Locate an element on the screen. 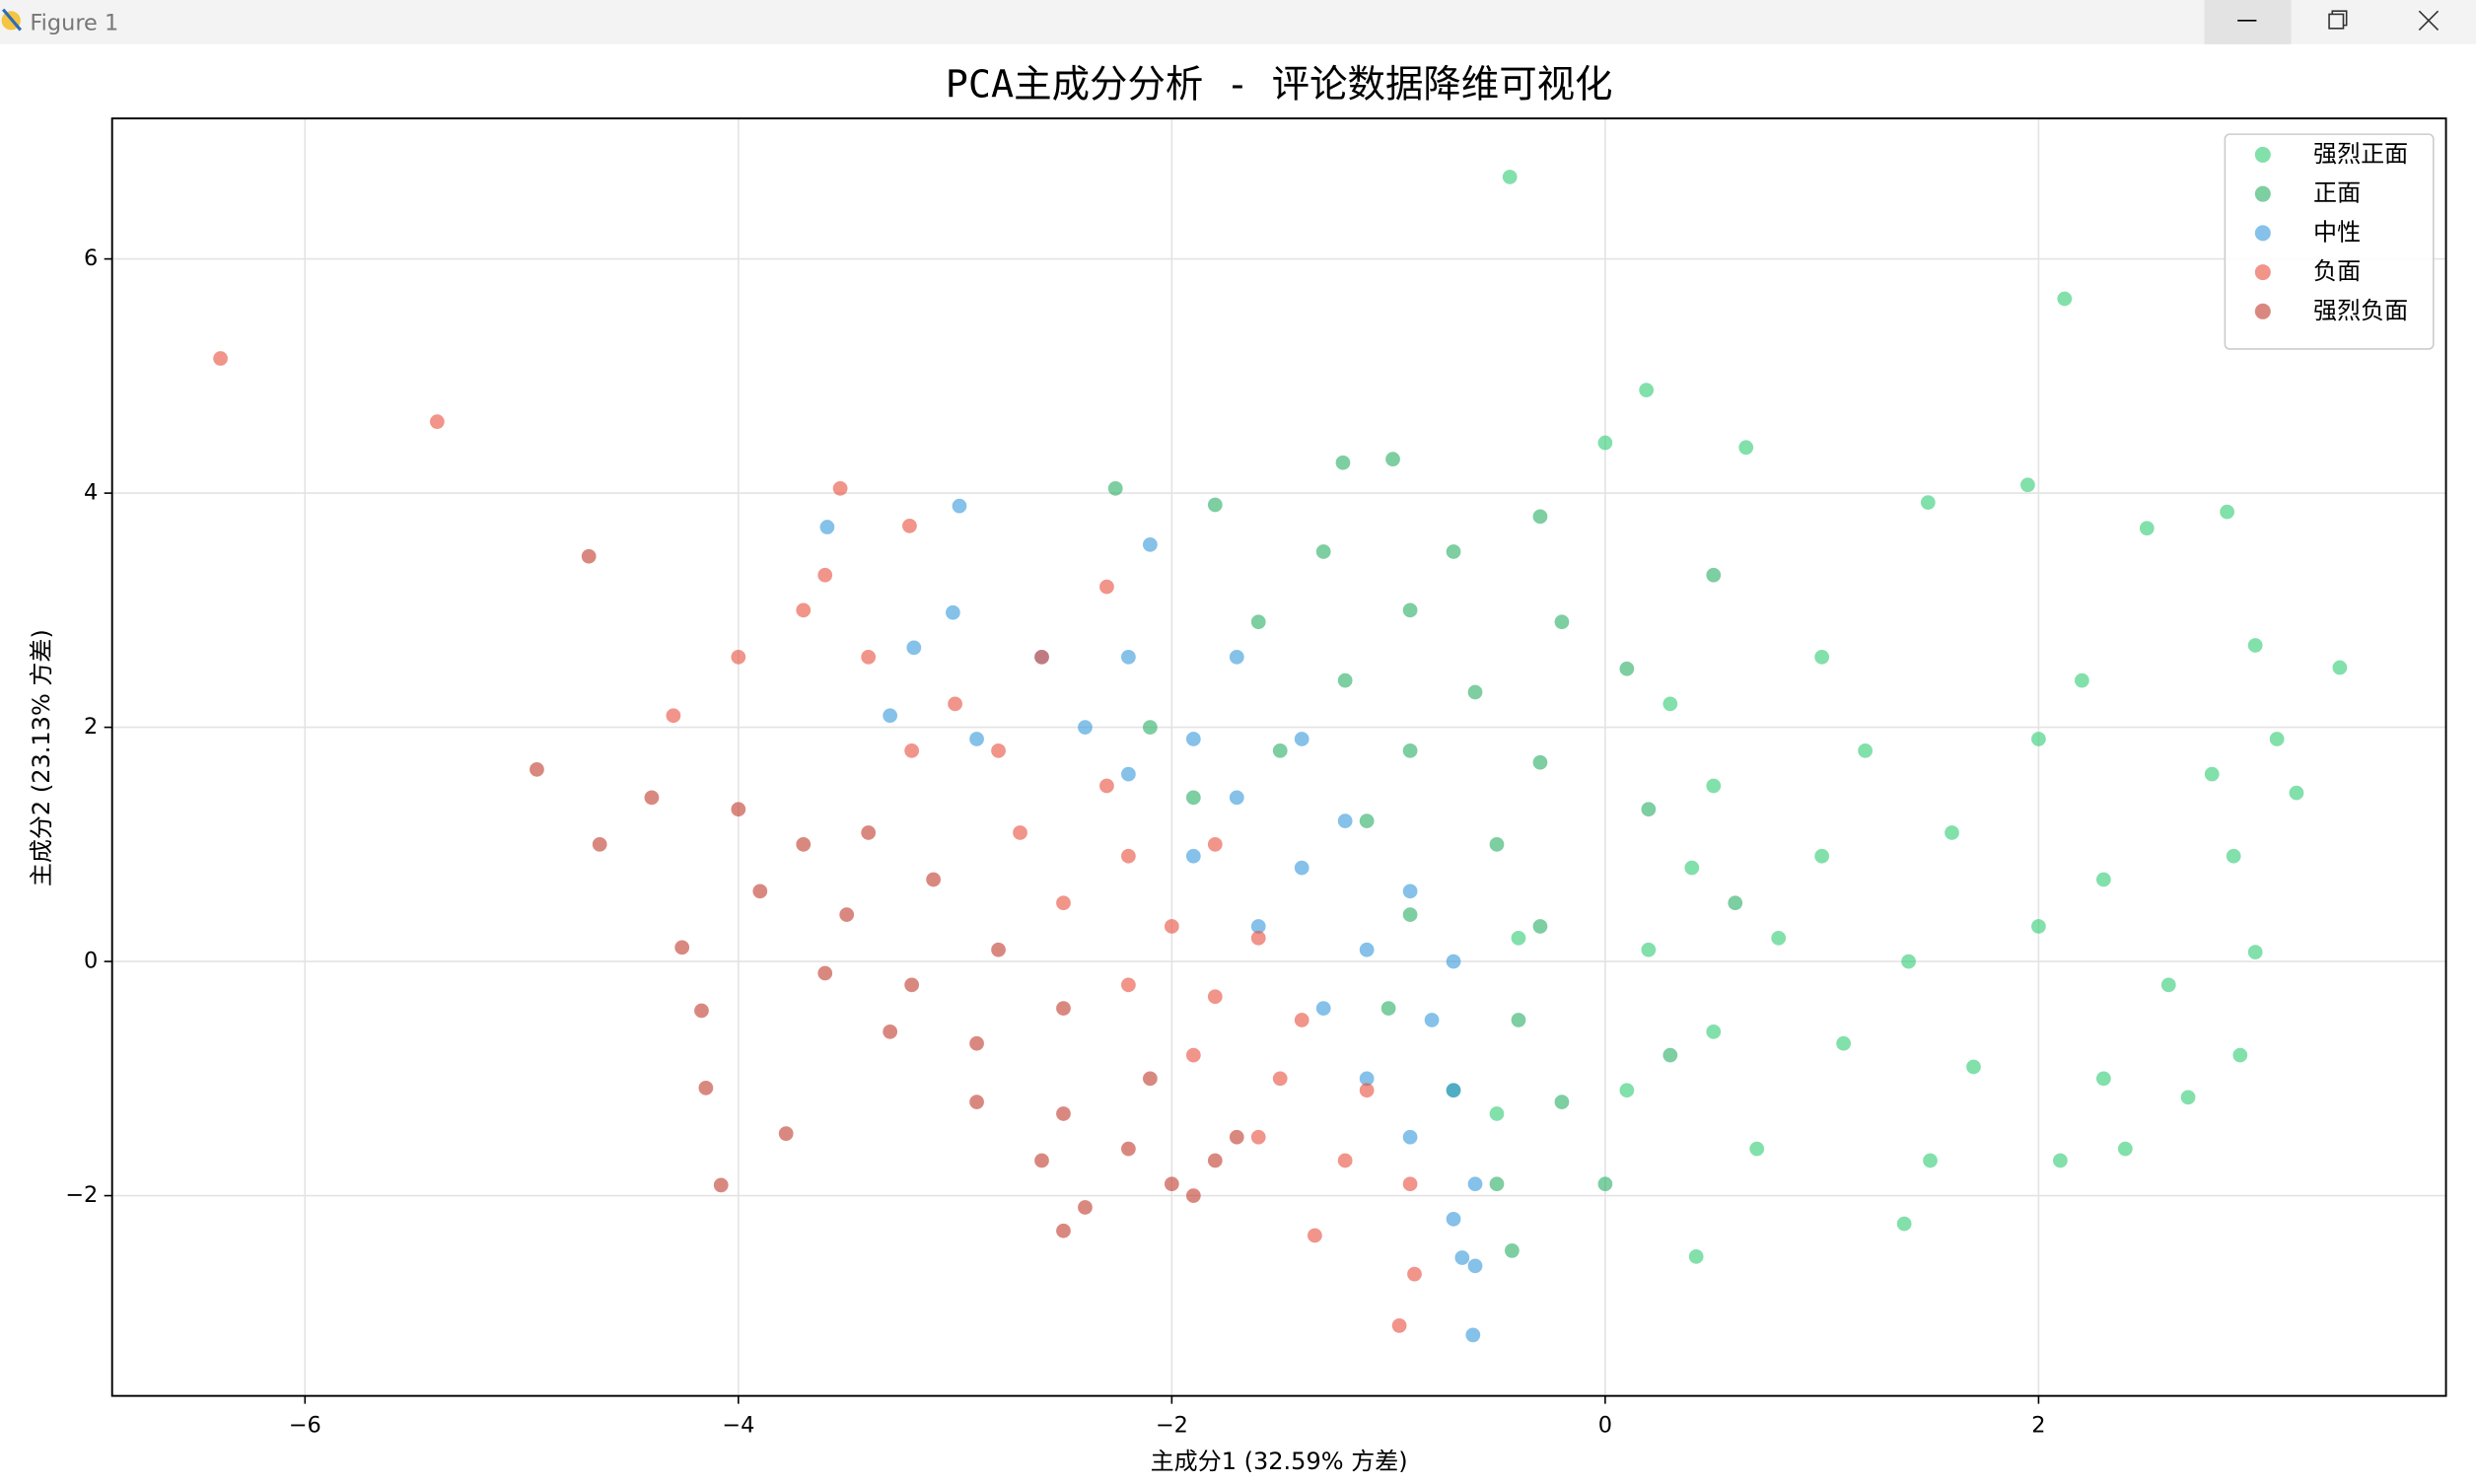 The width and height of the screenshot is (2476, 1484). legend-frame is located at coordinates (2329, 241).